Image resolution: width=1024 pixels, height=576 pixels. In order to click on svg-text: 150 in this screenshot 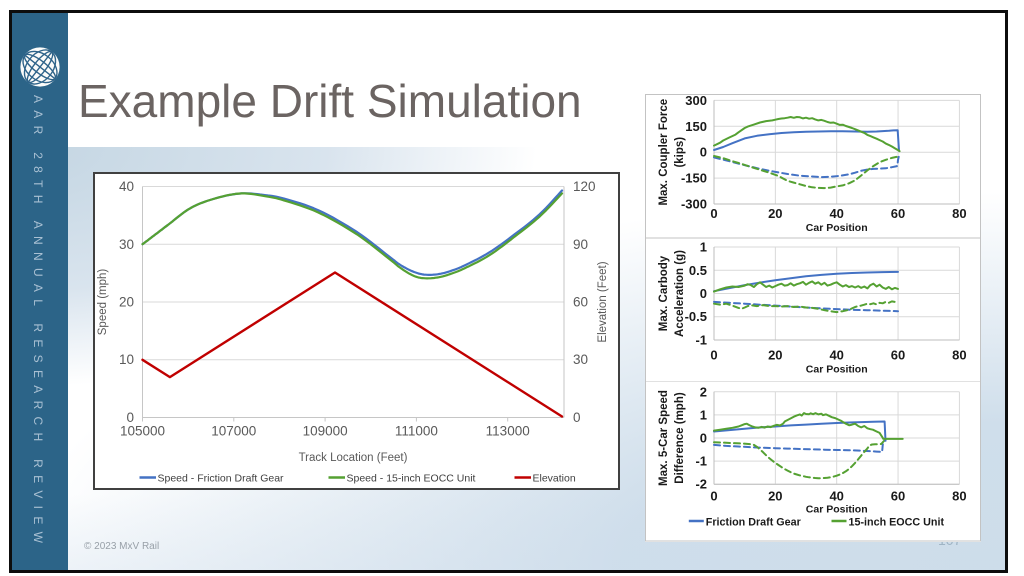, I will do `click(696, 126)`.